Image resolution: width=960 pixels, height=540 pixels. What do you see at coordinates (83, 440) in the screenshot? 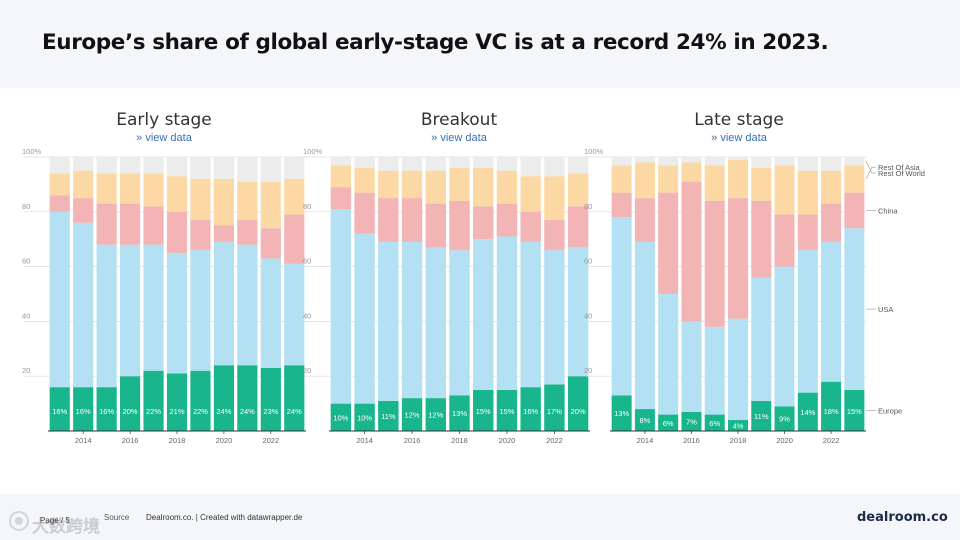
I see `x-tick-label: 2014` at bounding box center [83, 440].